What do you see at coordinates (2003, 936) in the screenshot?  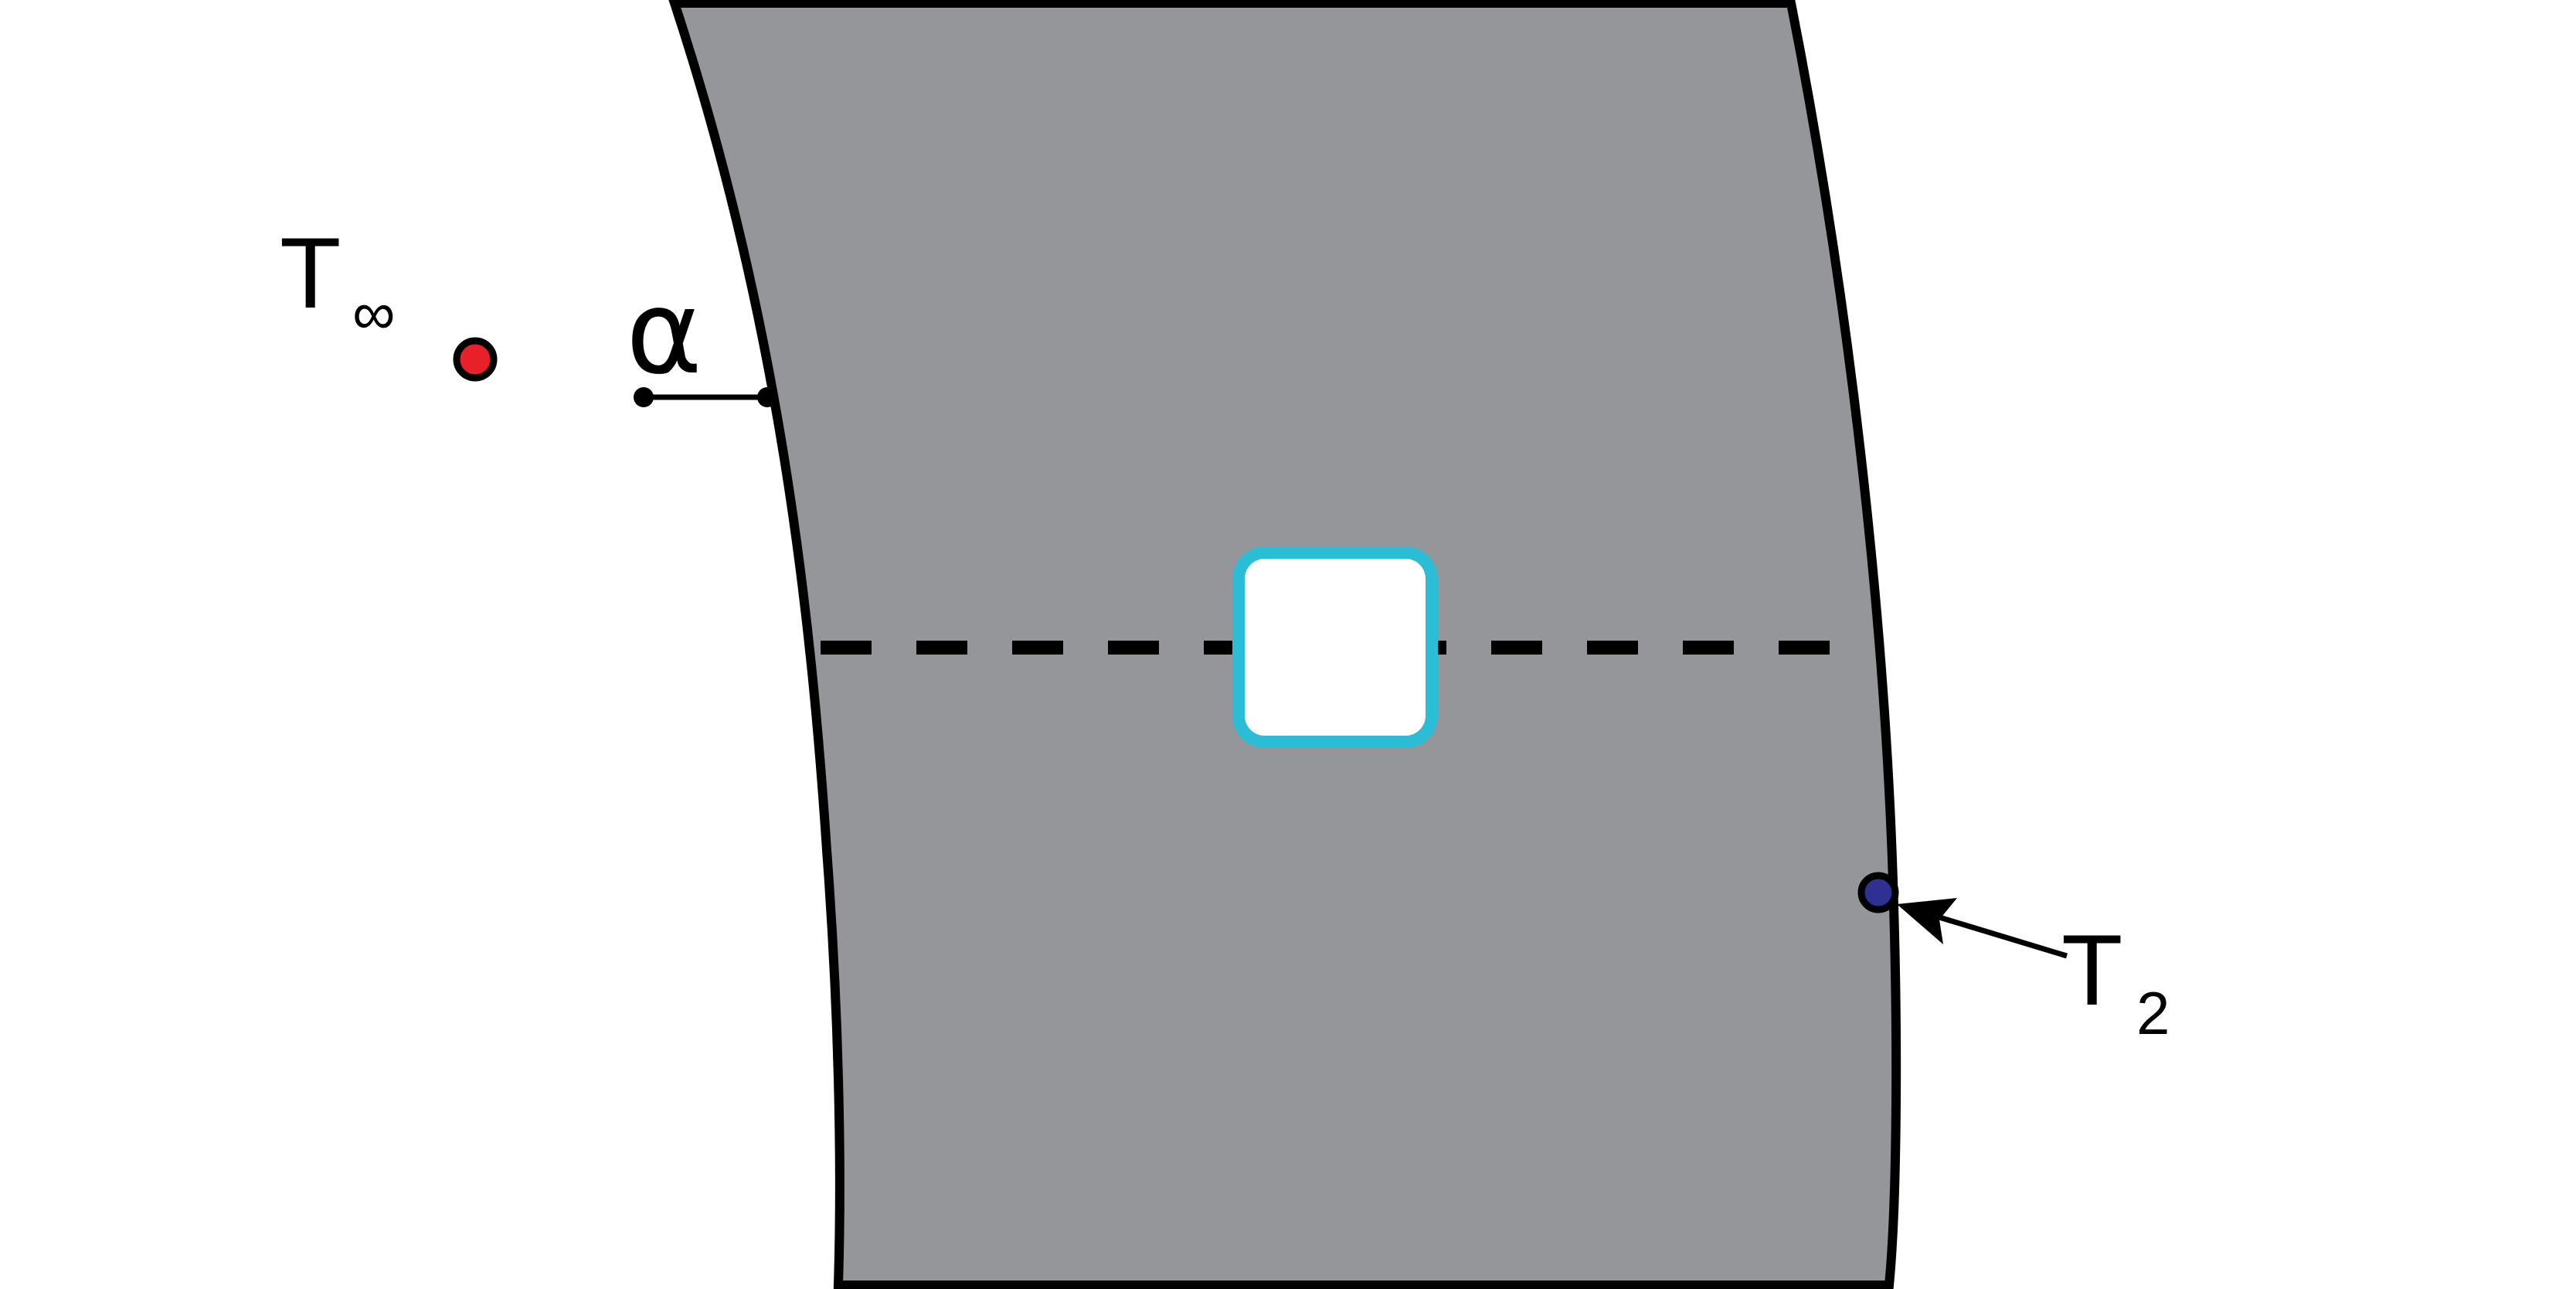 I see `arrow-icon` at bounding box center [2003, 936].